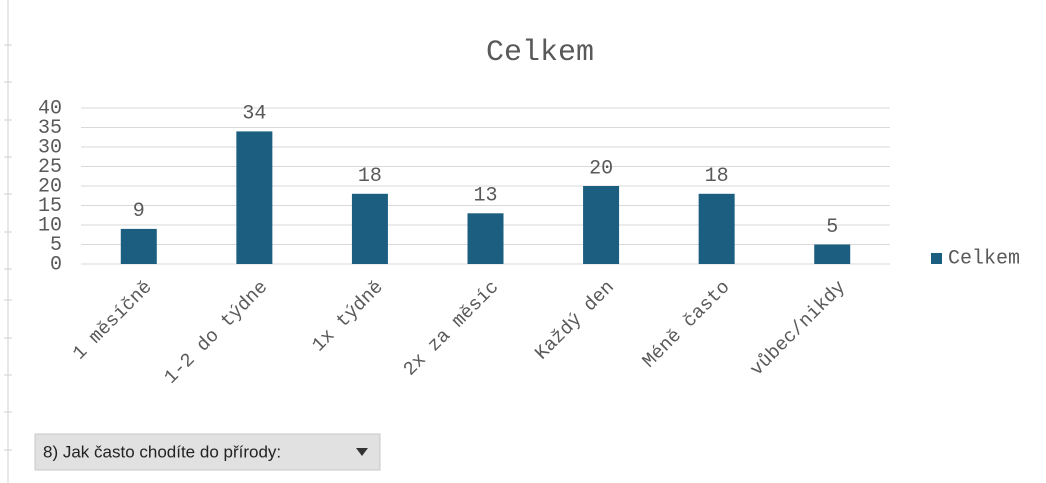 The image size is (1046, 483). What do you see at coordinates (936, 258) in the screenshot?
I see `legend-swatch` at bounding box center [936, 258].